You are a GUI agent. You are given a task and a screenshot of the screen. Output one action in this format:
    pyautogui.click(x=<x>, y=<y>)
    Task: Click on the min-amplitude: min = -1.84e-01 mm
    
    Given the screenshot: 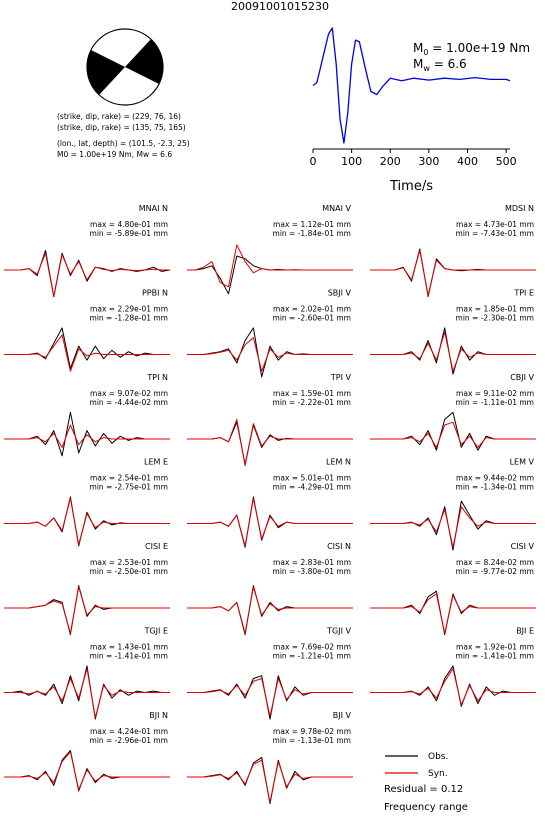 What is the action you would take?
    pyautogui.click(x=312, y=233)
    